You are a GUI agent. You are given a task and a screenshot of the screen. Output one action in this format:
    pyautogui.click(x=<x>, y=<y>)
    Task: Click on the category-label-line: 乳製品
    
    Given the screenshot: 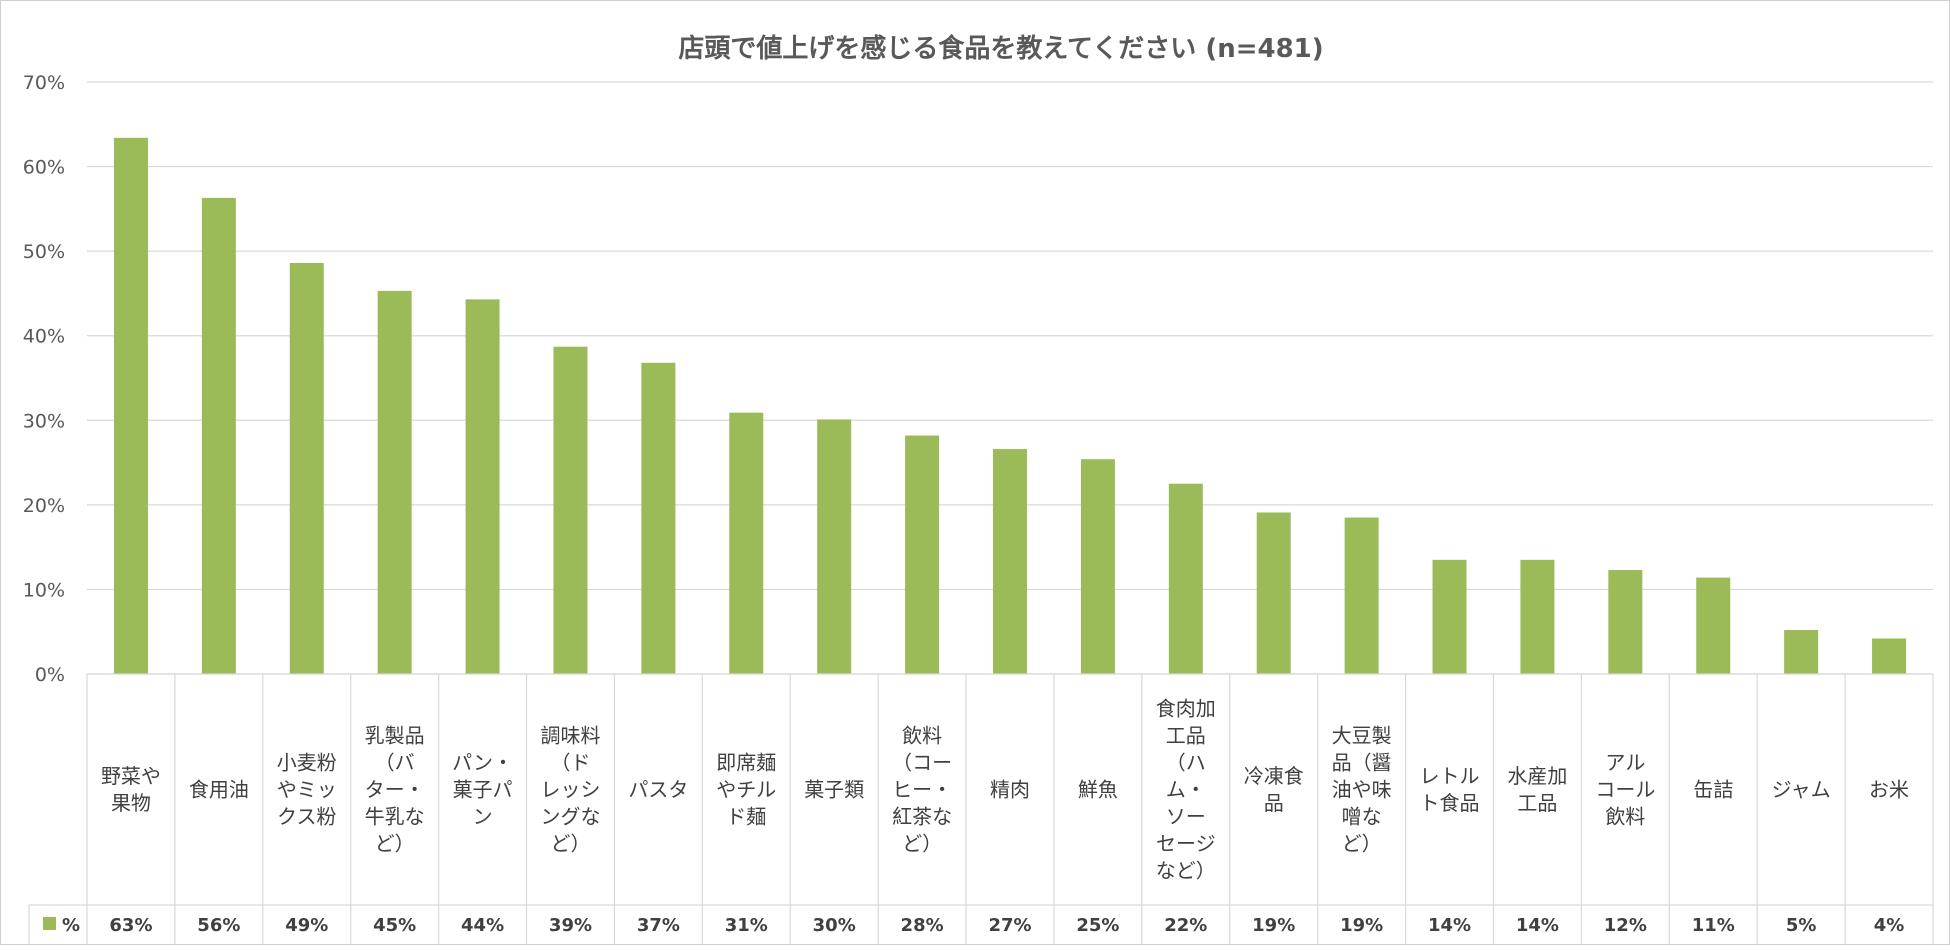 What is the action you would take?
    pyautogui.click(x=395, y=736)
    